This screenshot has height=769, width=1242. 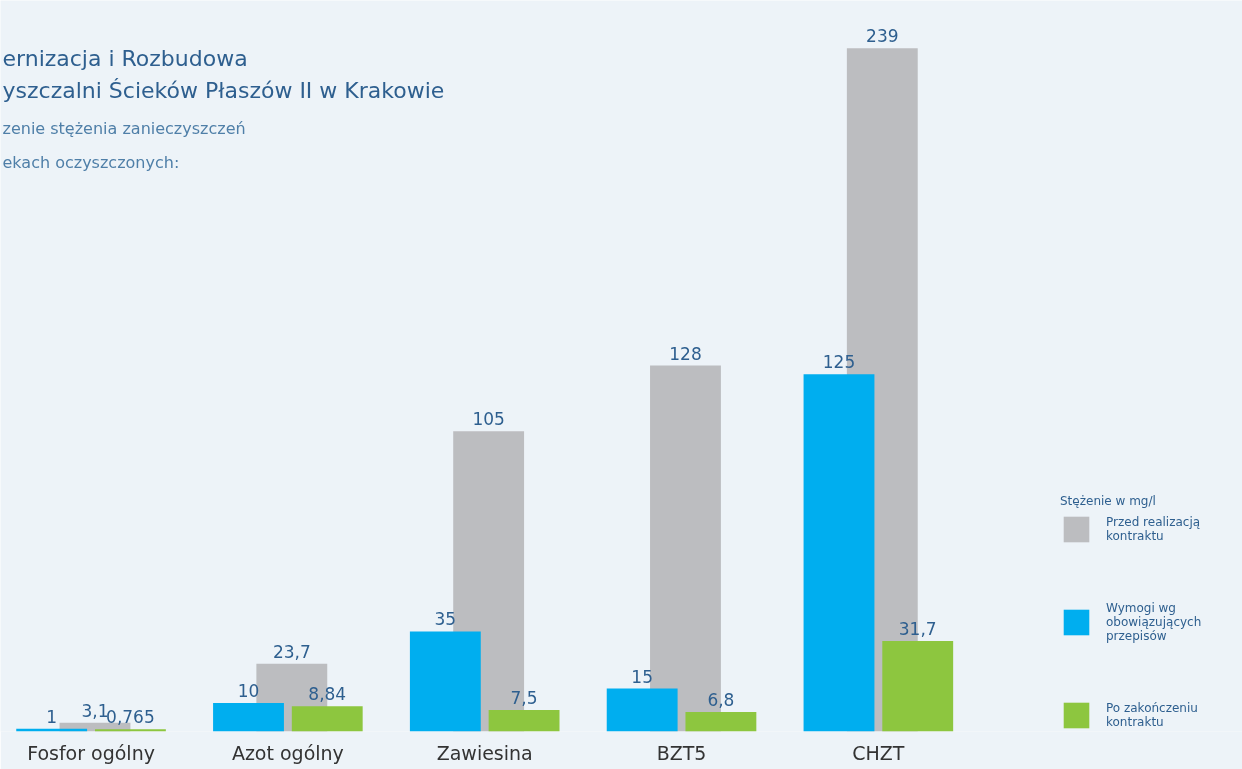 What do you see at coordinates (524, 698) in the screenshot?
I see `data-label: 7,5` at bounding box center [524, 698].